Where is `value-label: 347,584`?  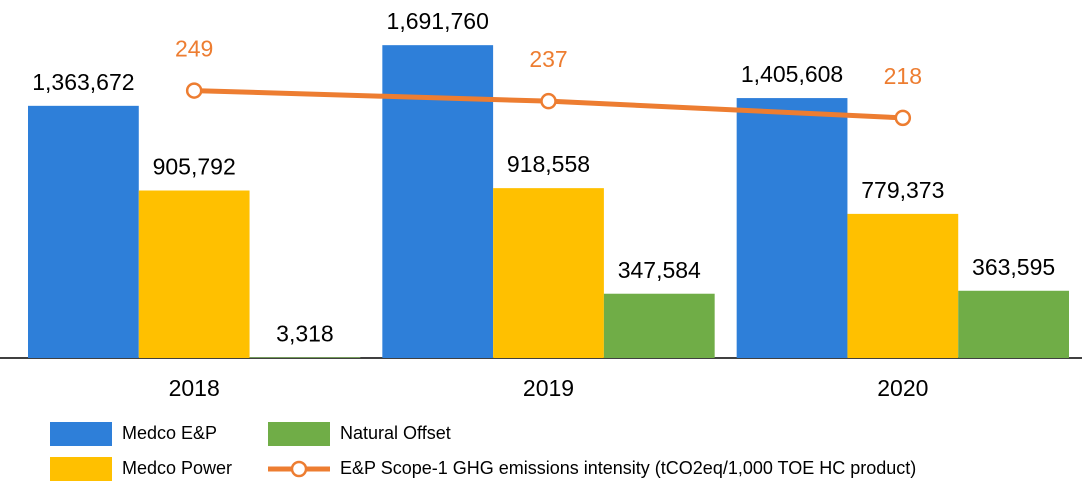 value-label: 347,584 is located at coordinates (659, 270).